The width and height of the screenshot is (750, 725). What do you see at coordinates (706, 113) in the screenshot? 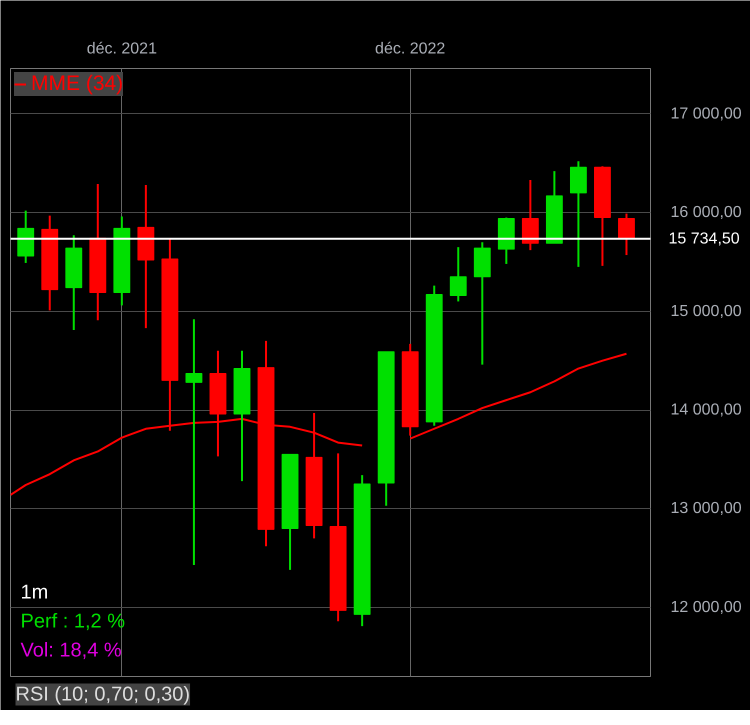
I see `y-tick-label: 17 000,00` at bounding box center [706, 113].